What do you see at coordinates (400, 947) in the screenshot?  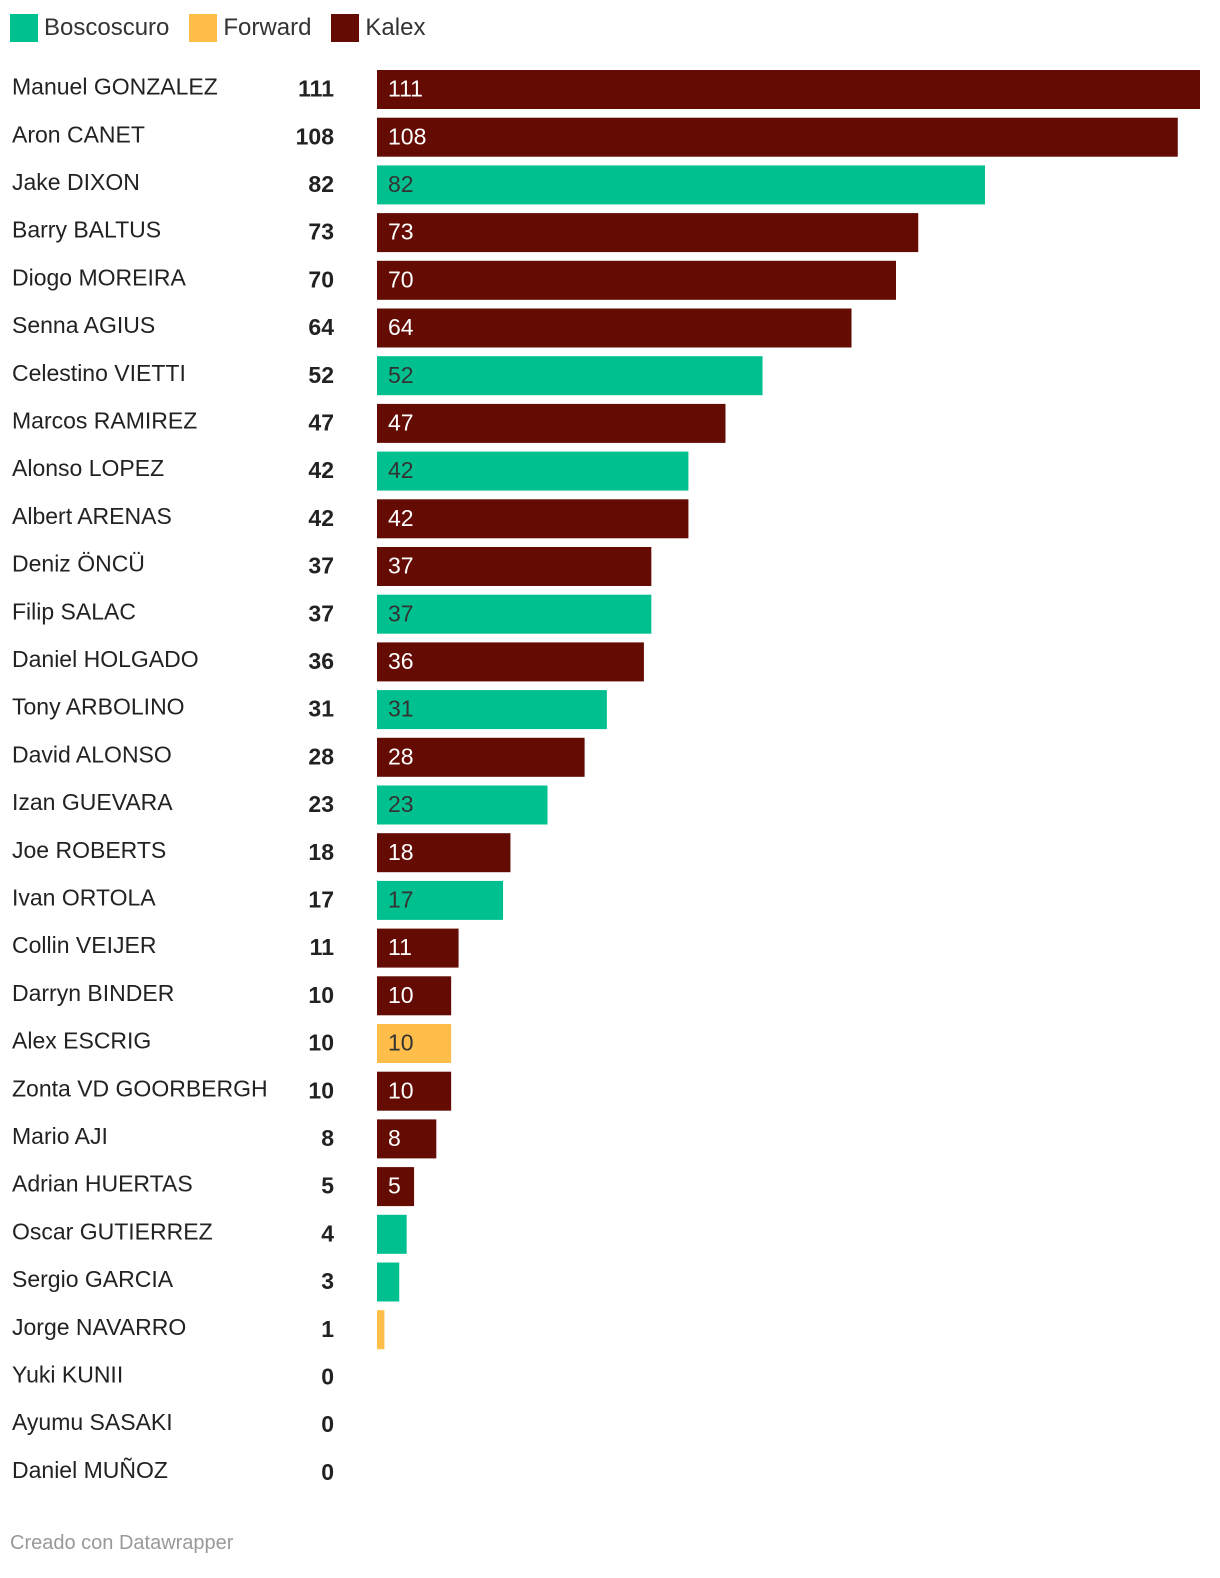 I see `bar-label-collin-veijer: 11` at bounding box center [400, 947].